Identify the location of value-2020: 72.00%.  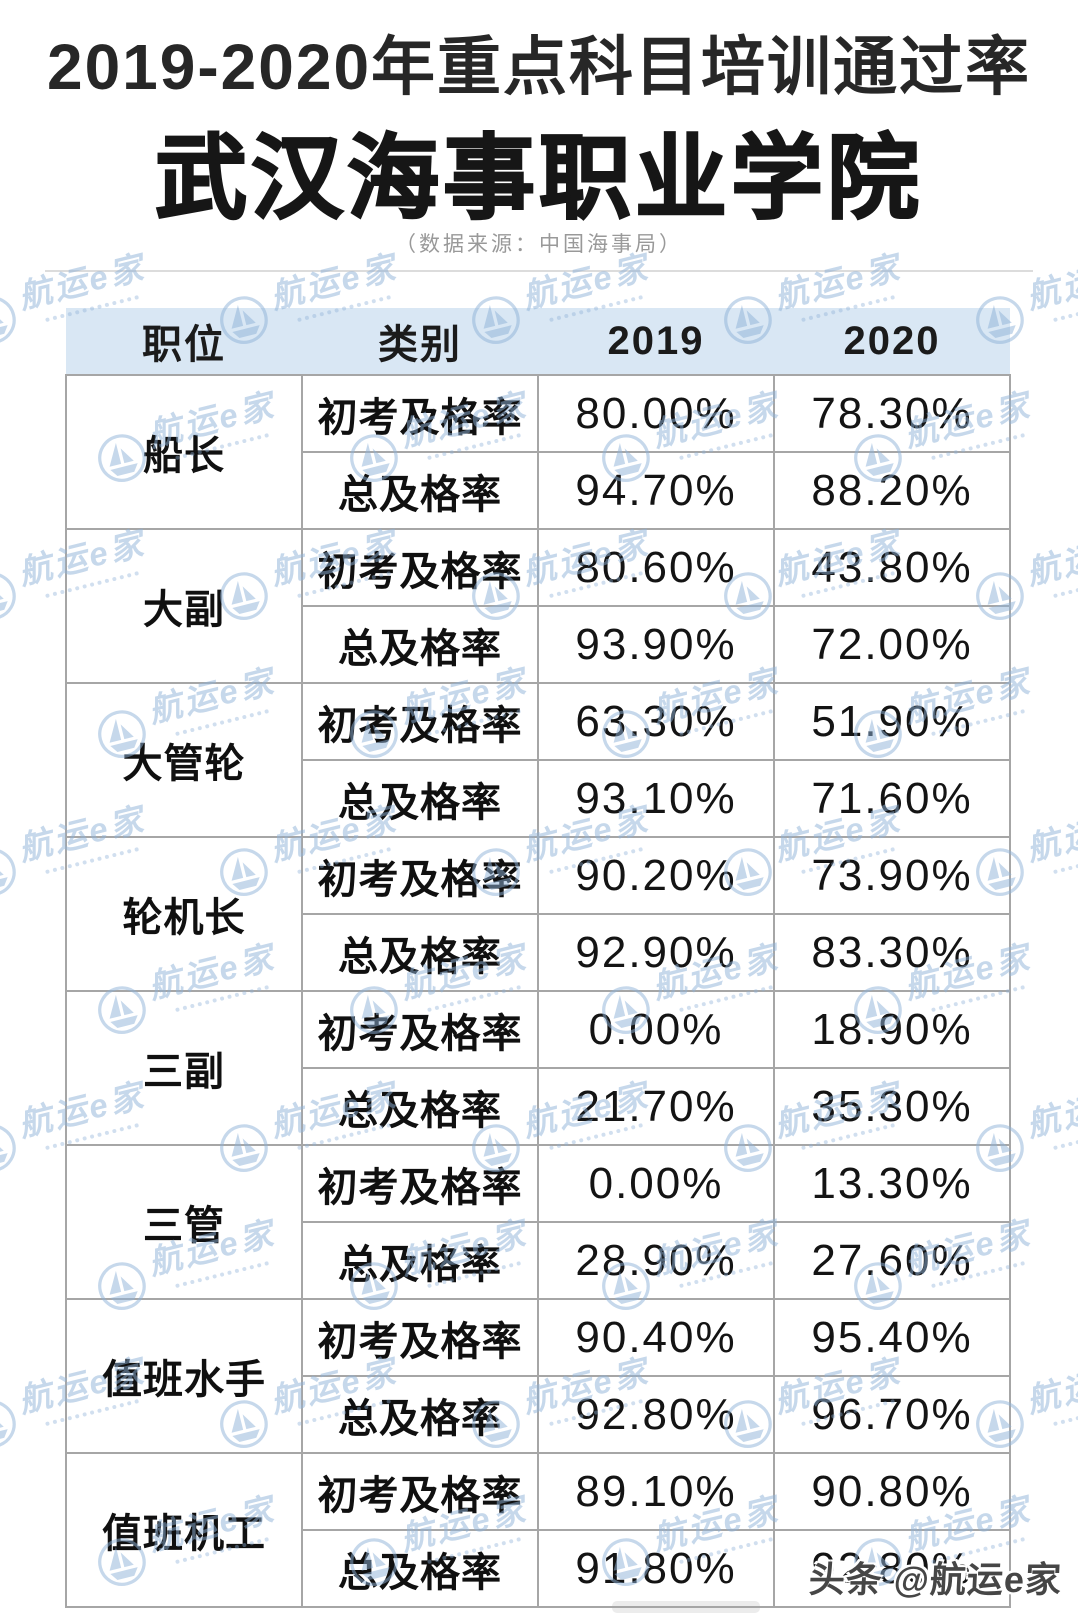
(892, 644).